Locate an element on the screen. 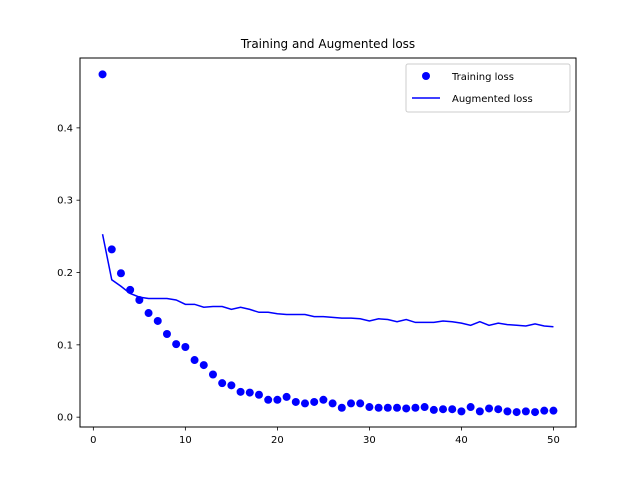 Image resolution: width=640 pixels, height=480 pixels. legend-training-marker is located at coordinates (426, 76).